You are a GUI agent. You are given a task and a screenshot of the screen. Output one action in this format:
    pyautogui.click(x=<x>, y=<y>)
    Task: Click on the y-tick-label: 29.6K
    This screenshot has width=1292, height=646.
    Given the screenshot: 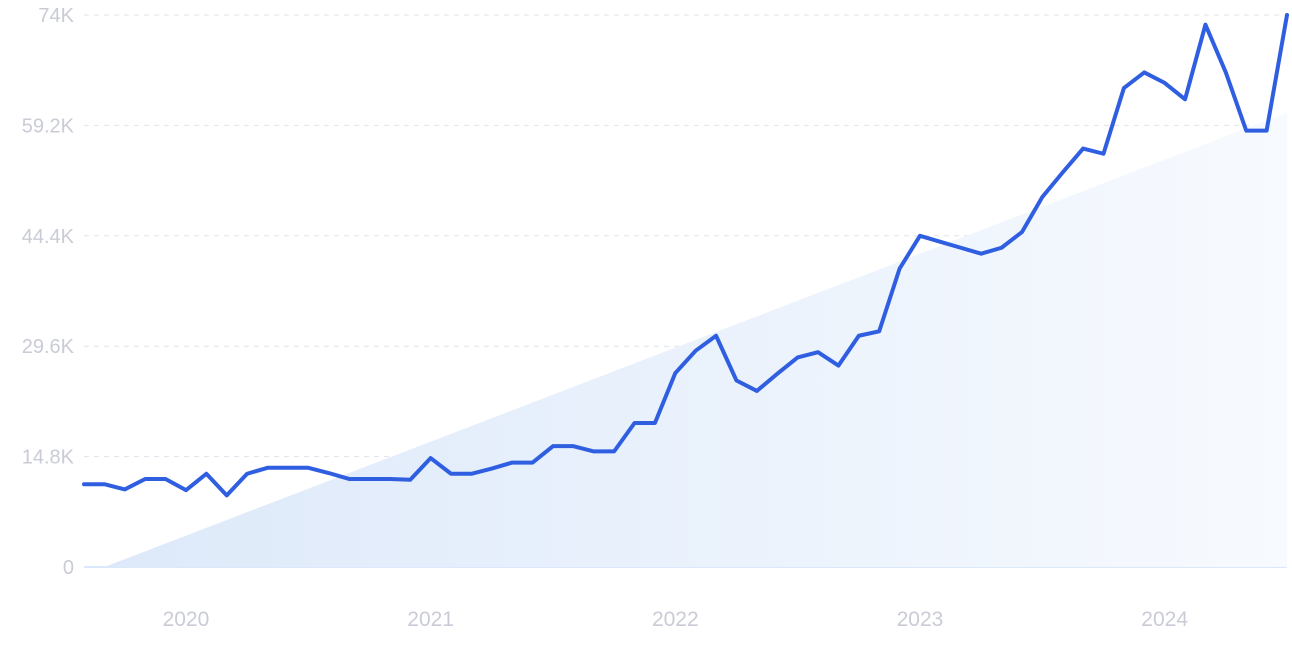 What is the action you would take?
    pyautogui.click(x=48, y=347)
    